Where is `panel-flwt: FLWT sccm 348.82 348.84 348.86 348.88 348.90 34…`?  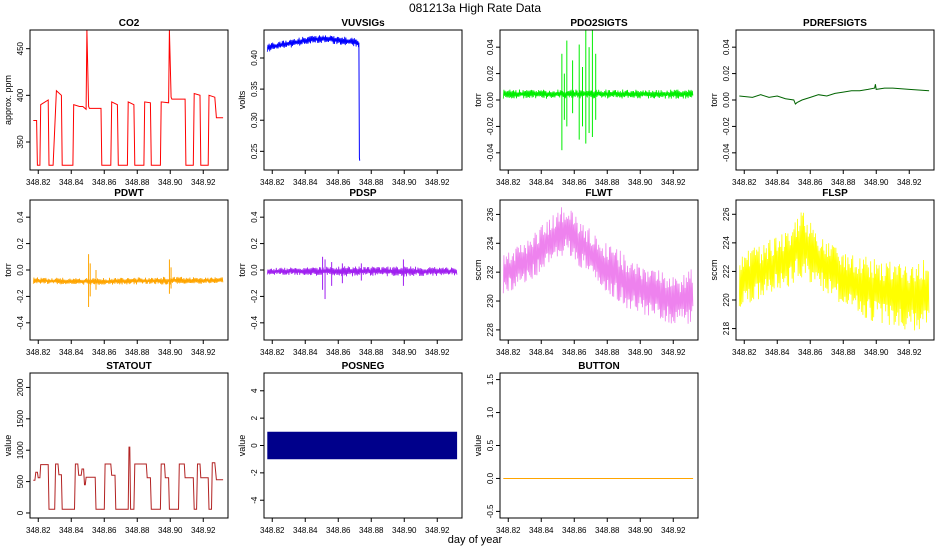 panel-flwt: FLWT sccm 348.82 348.84 348.86 348.88 348.90 34… is located at coordinates (586, 272).